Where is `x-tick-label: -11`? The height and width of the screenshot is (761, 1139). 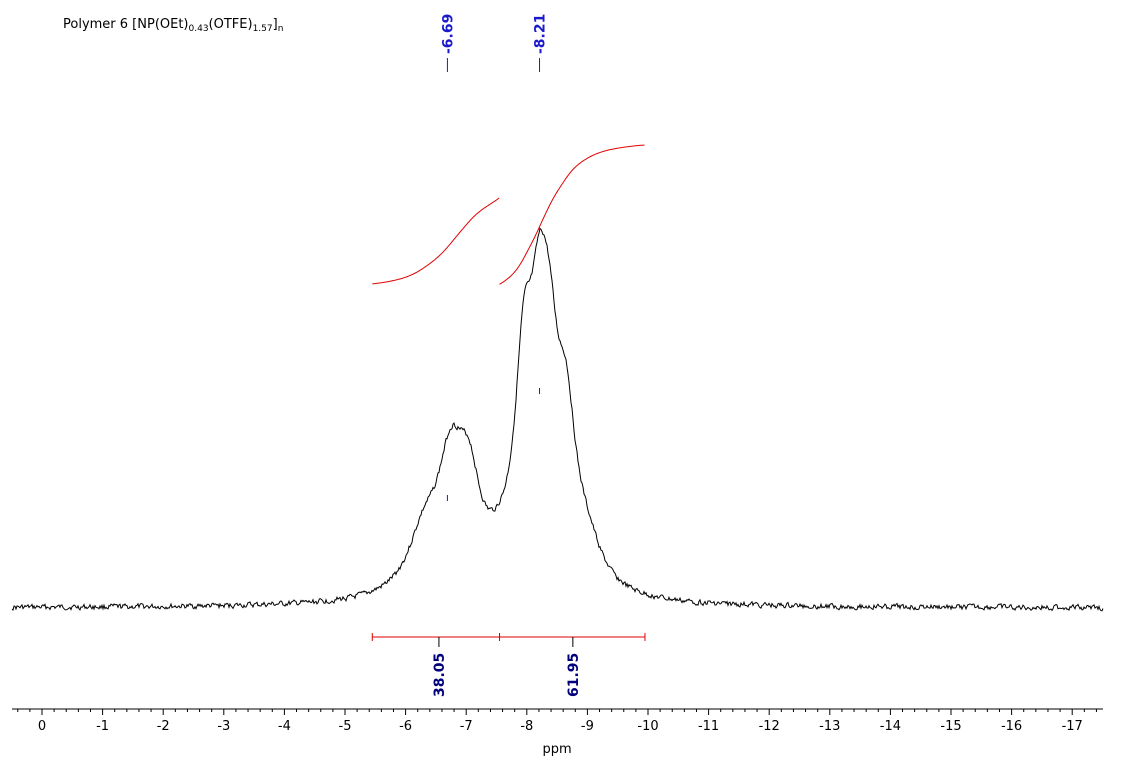
x-tick-label: -11 is located at coordinates (708, 726).